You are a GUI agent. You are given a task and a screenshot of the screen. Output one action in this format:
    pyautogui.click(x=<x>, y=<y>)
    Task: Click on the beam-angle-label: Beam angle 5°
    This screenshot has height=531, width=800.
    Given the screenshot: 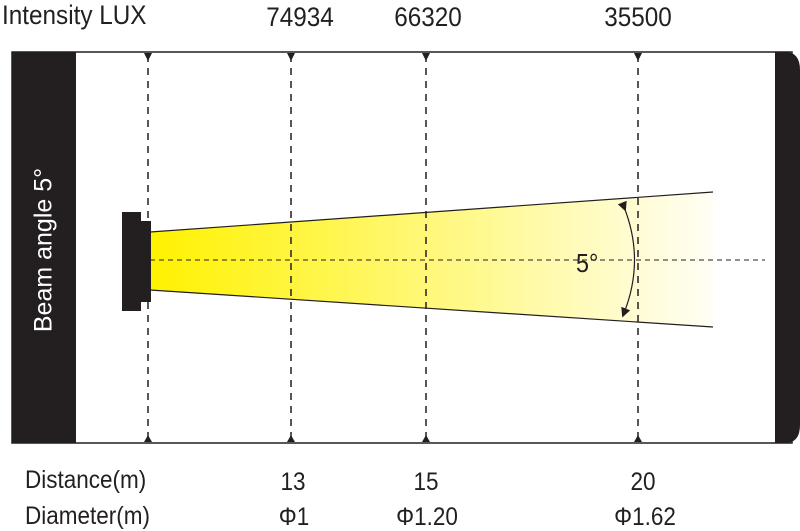 What is the action you would take?
    pyautogui.click(x=43, y=250)
    